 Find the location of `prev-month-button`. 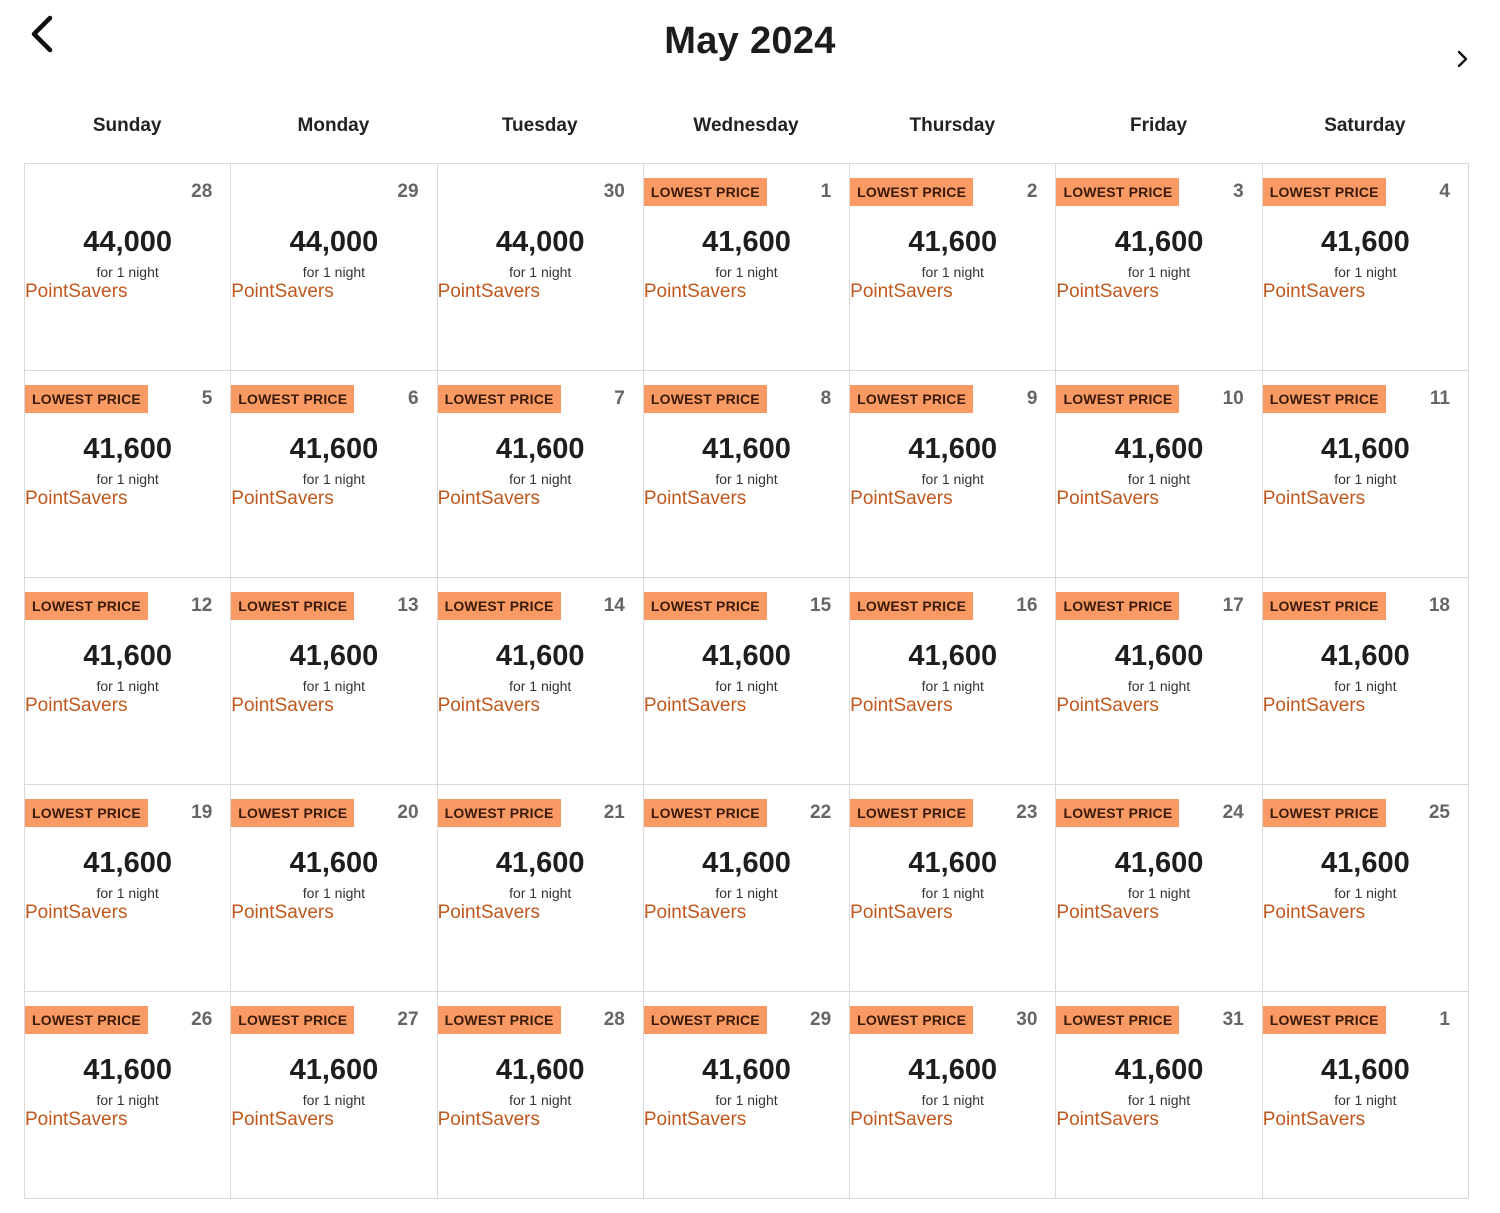

prev-month-button is located at coordinates (42, 34).